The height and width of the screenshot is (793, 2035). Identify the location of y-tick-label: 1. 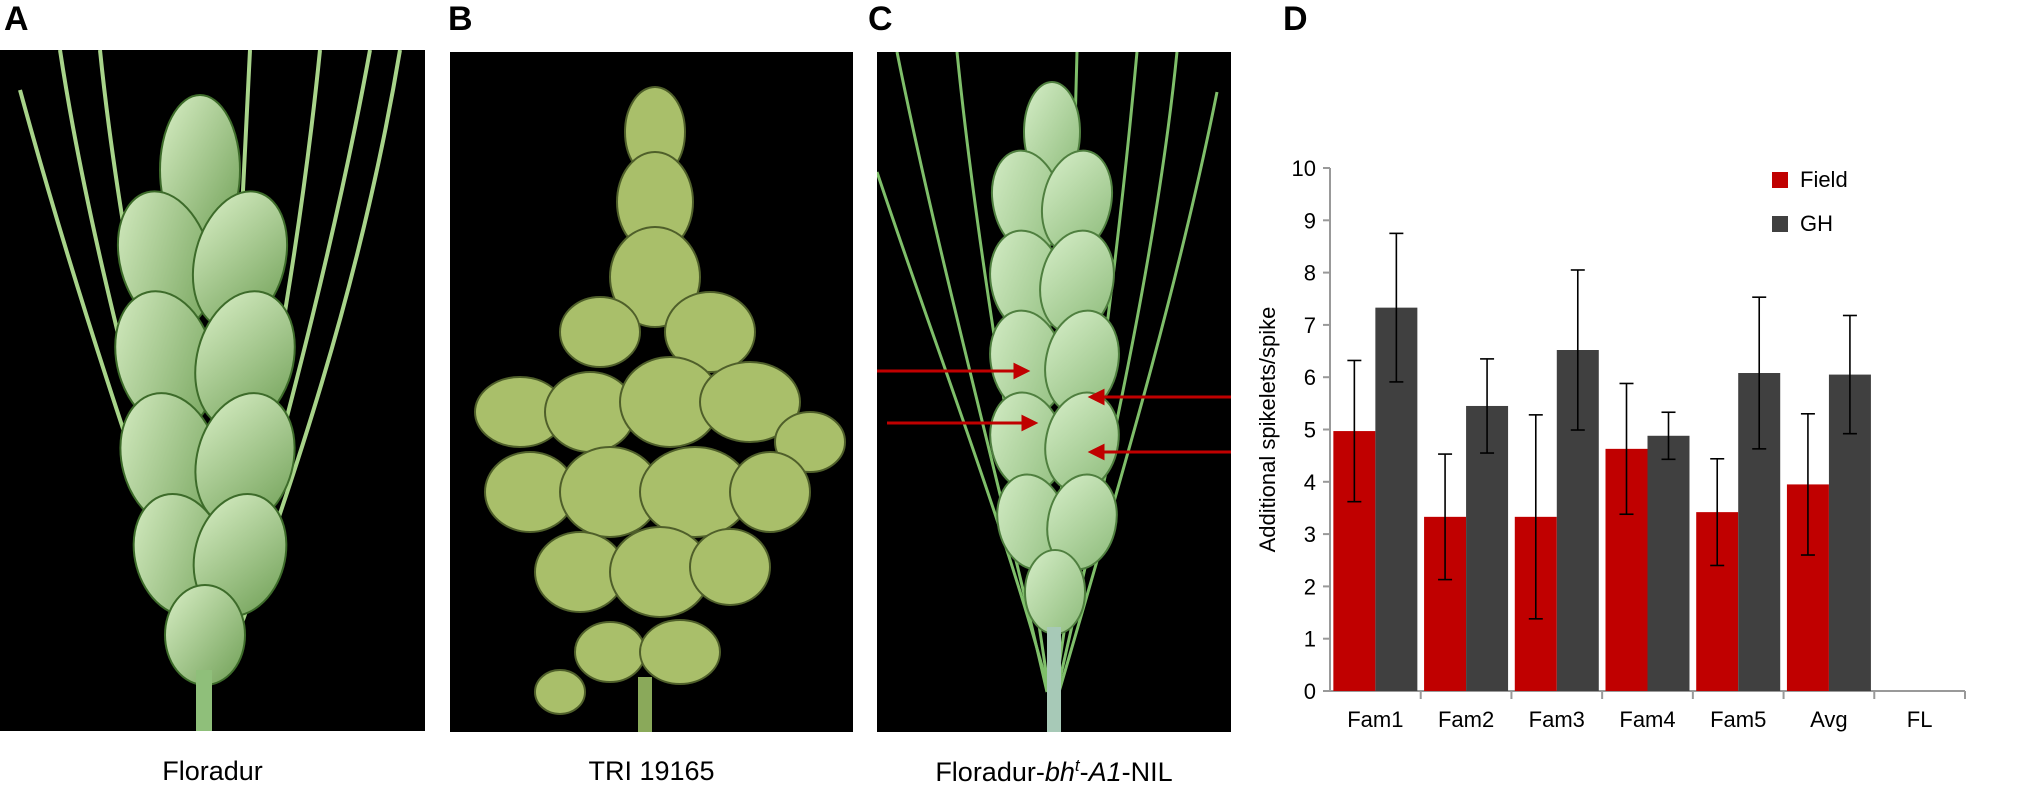
(1310, 639).